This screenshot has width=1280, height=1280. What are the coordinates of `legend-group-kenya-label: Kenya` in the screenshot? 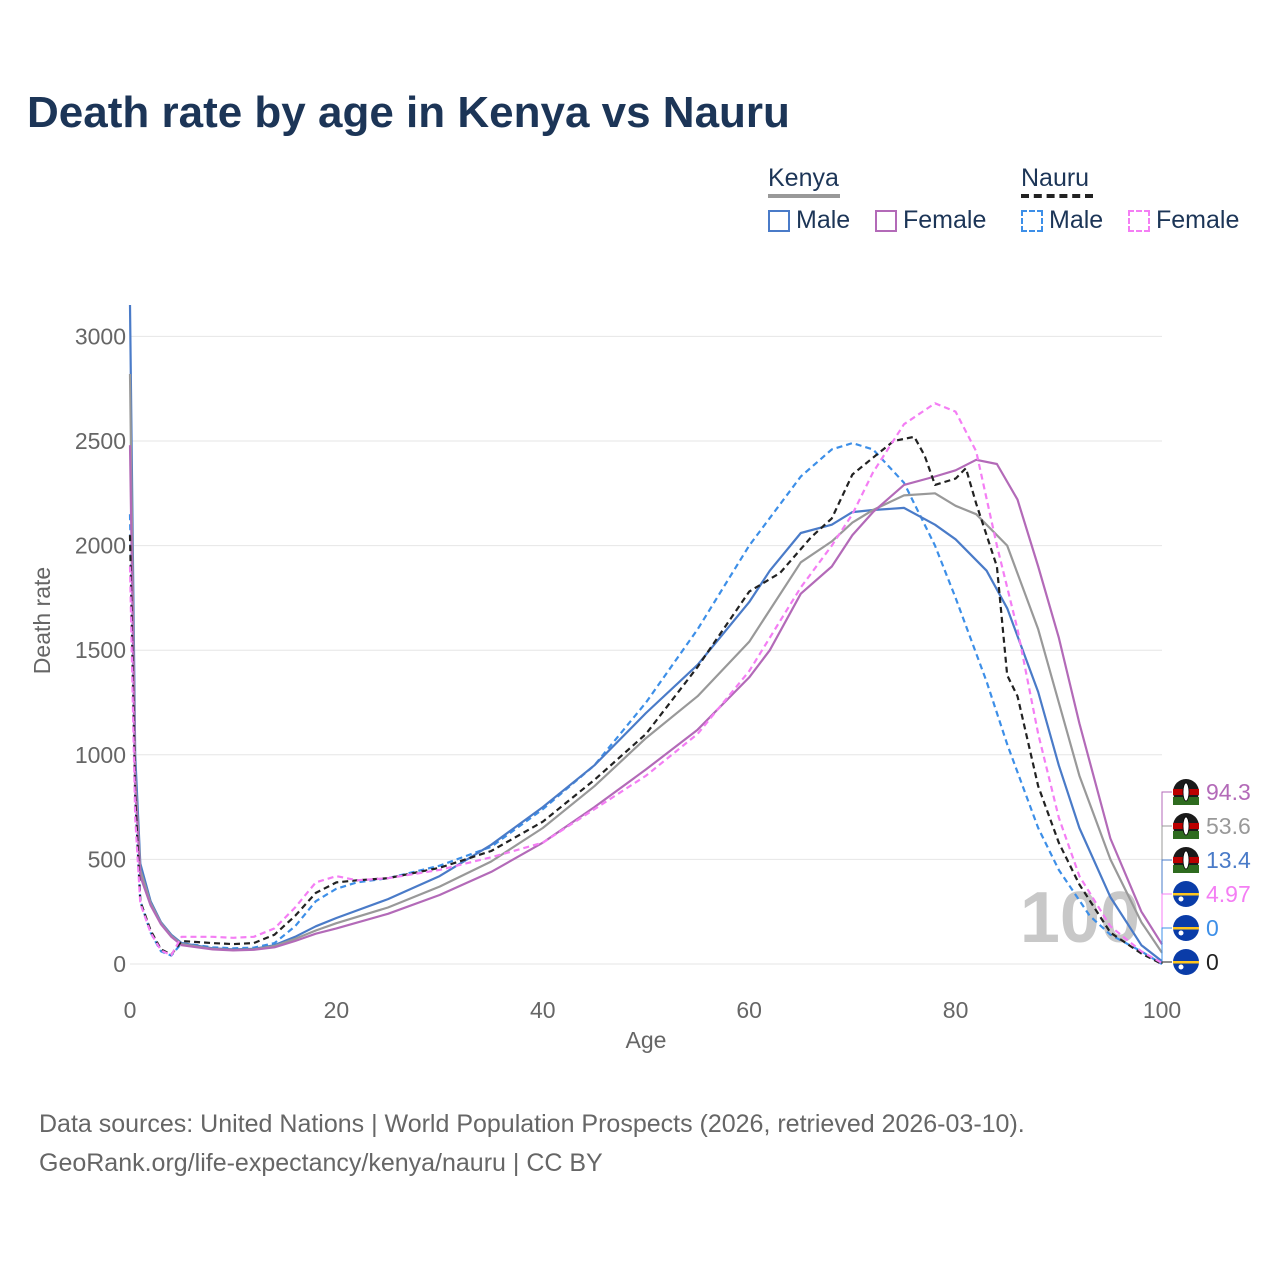 It's located at (803, 178).